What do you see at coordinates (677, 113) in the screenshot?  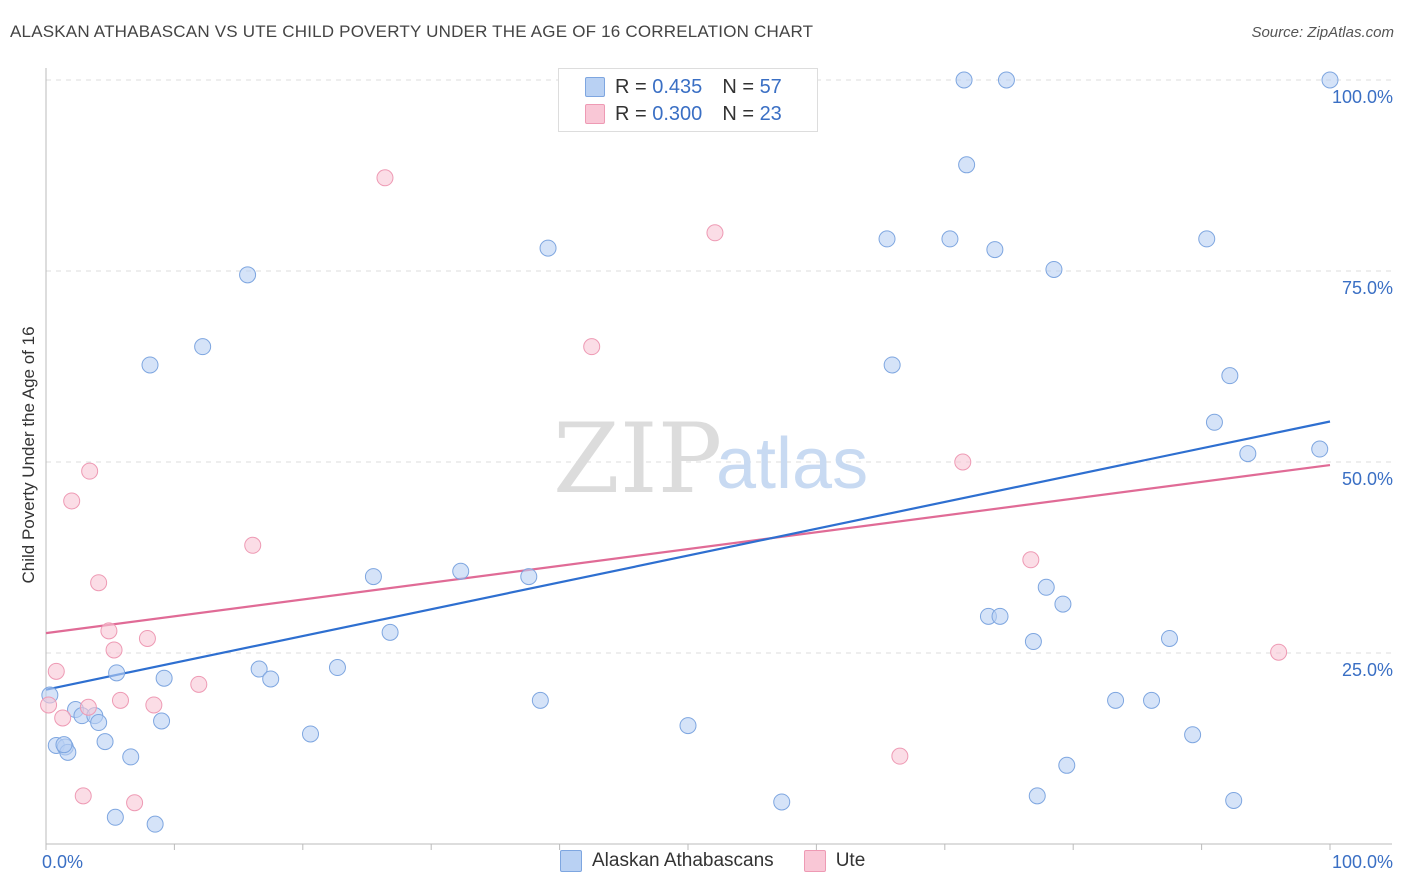 I see `legend-r-value: 0.300` at bounding box center [677, 113].